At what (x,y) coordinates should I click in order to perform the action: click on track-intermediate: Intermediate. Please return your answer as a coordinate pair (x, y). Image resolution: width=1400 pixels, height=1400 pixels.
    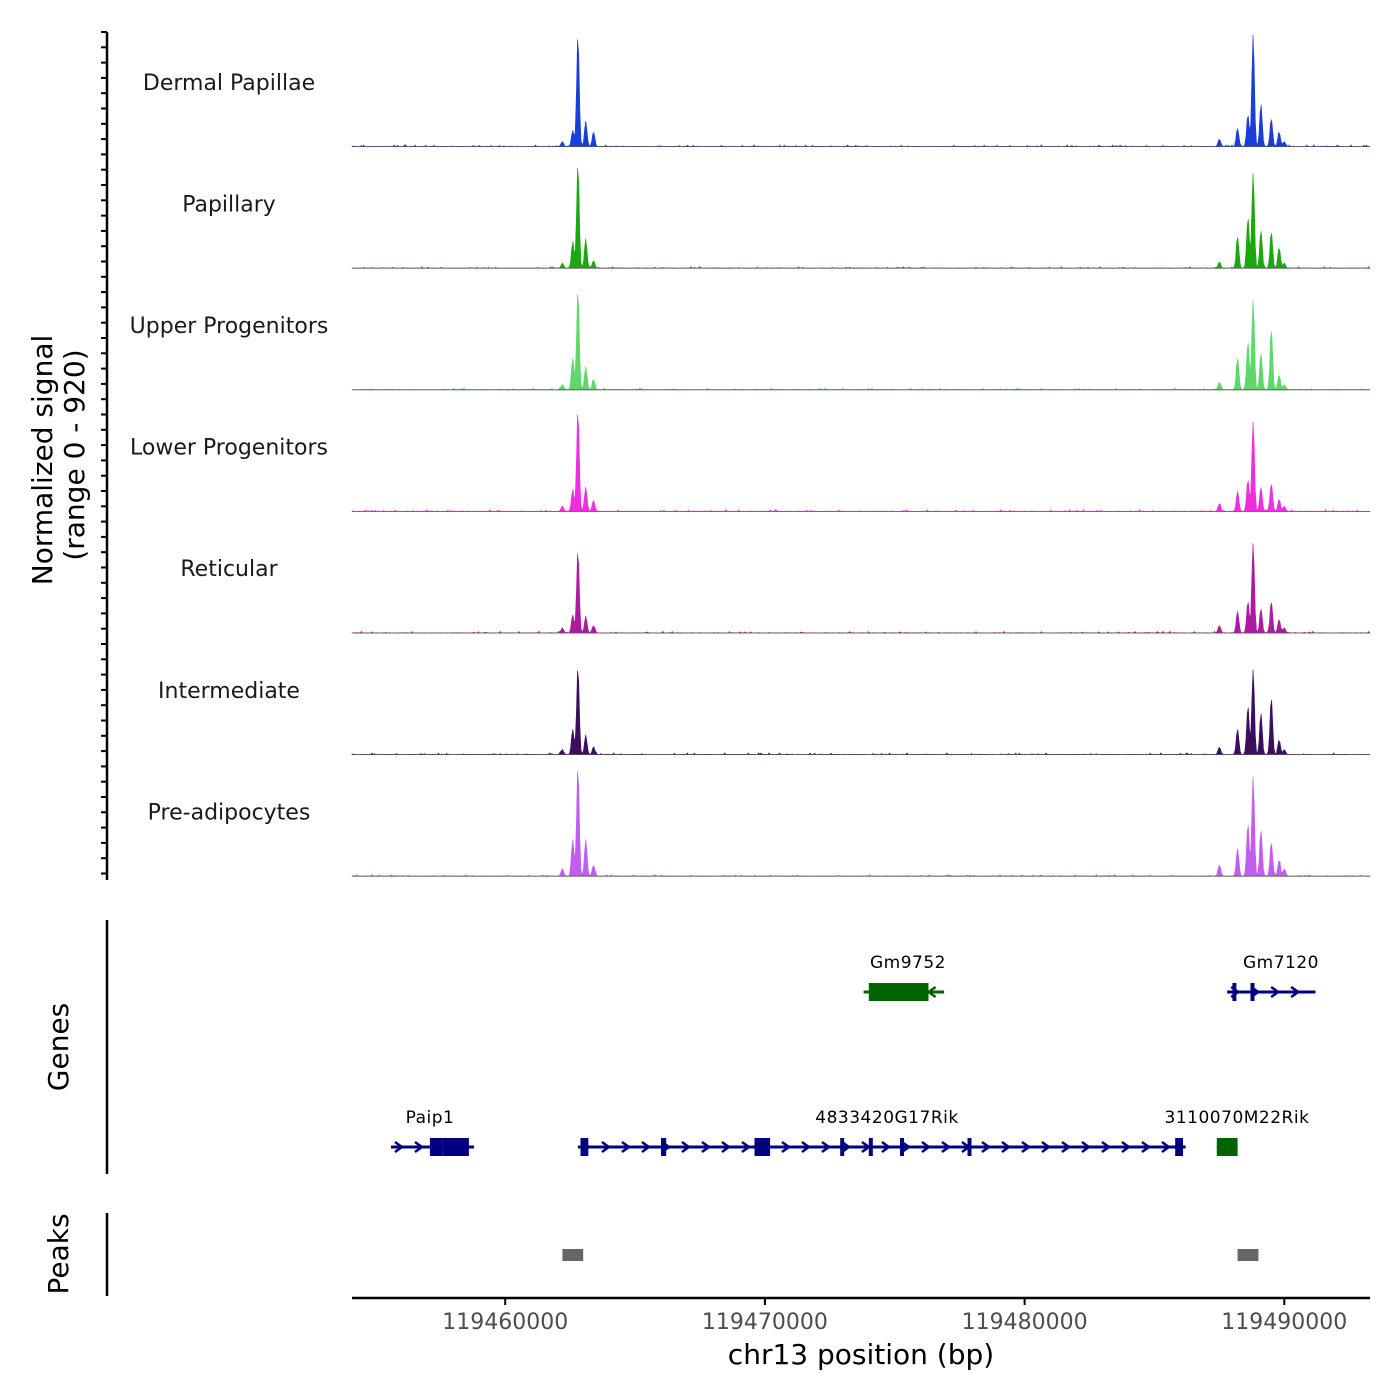
    Looking at the image, I should click on (764, 712).